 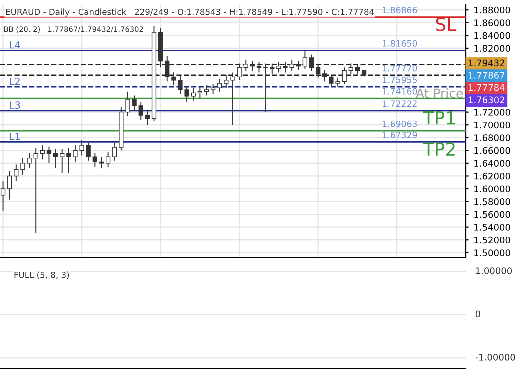 I want to click on annotation: L1, so click(x=15, y=136).